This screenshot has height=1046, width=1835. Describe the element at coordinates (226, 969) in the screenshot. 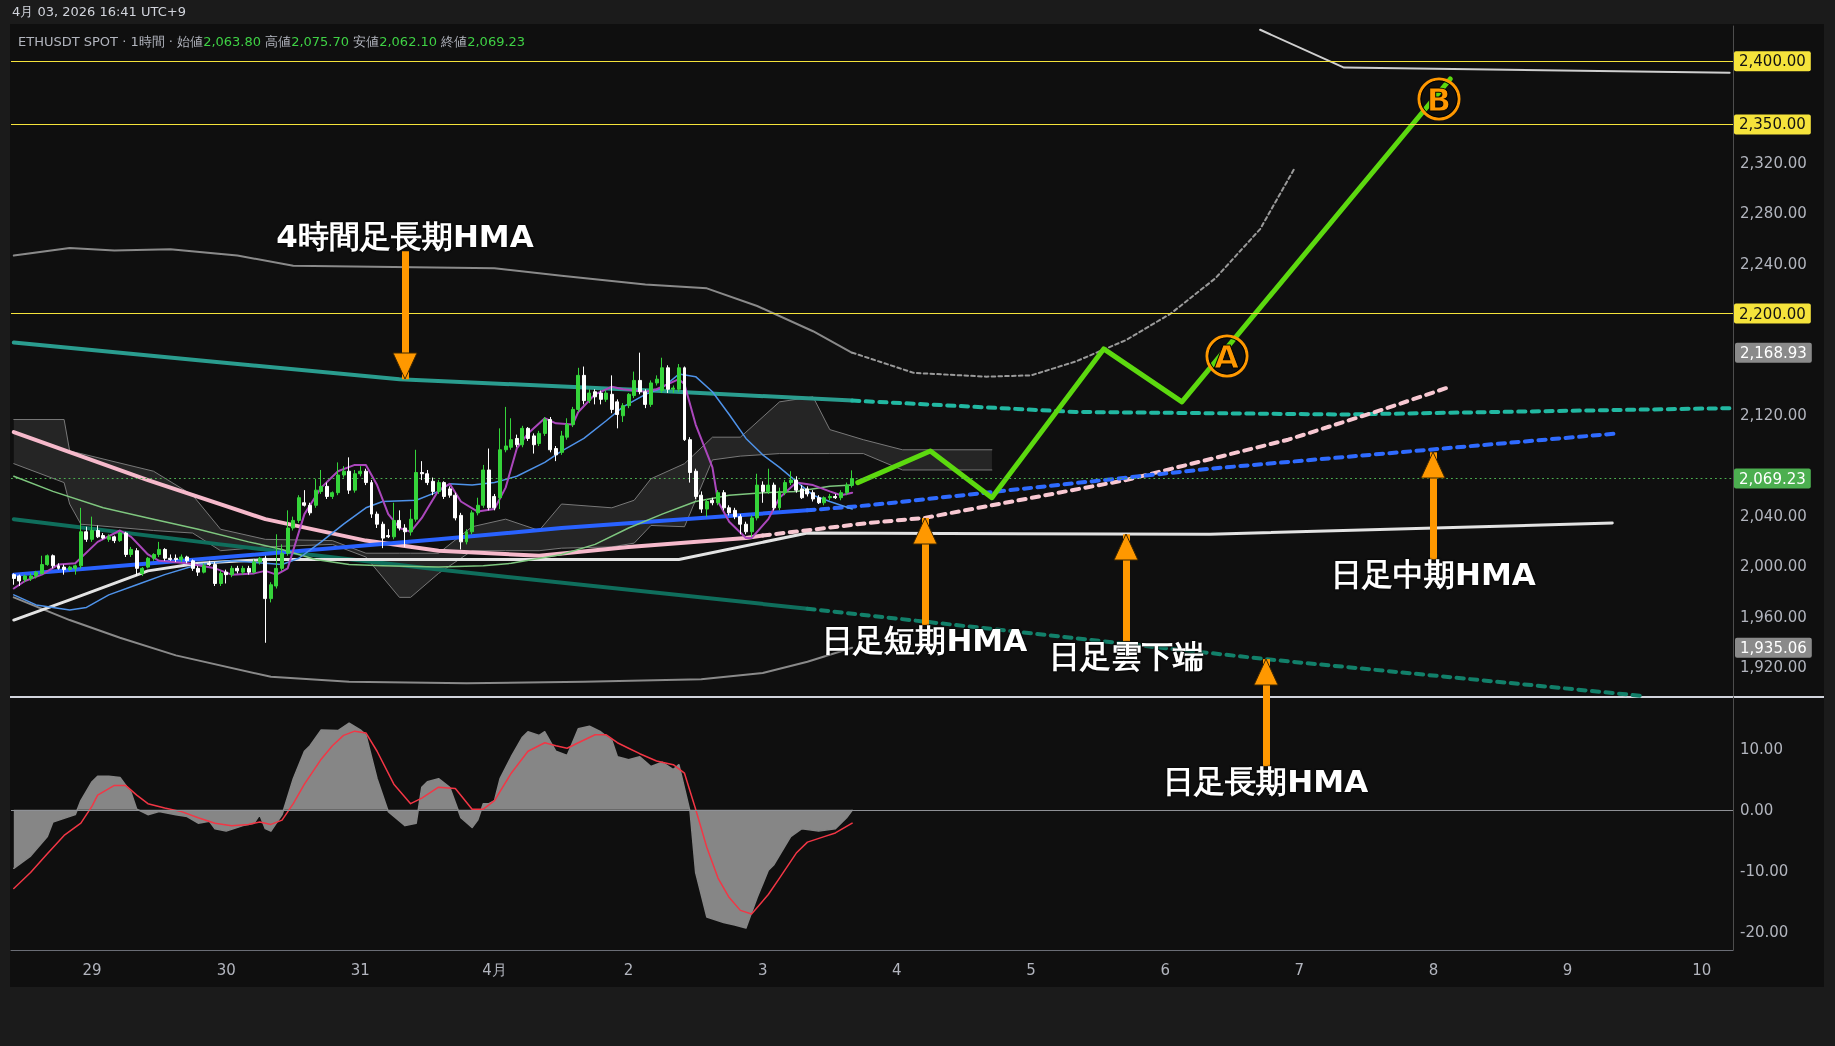

I see `x-tick-label: 30` at that location.